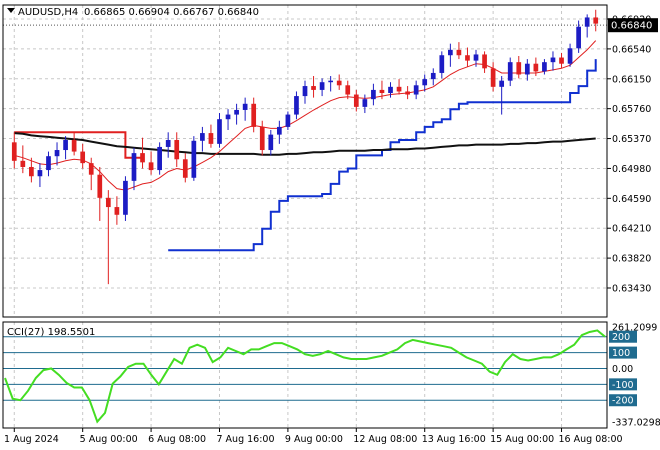  I want to click on cci-title: CCI(27) 198.5501, so click(51, 332).